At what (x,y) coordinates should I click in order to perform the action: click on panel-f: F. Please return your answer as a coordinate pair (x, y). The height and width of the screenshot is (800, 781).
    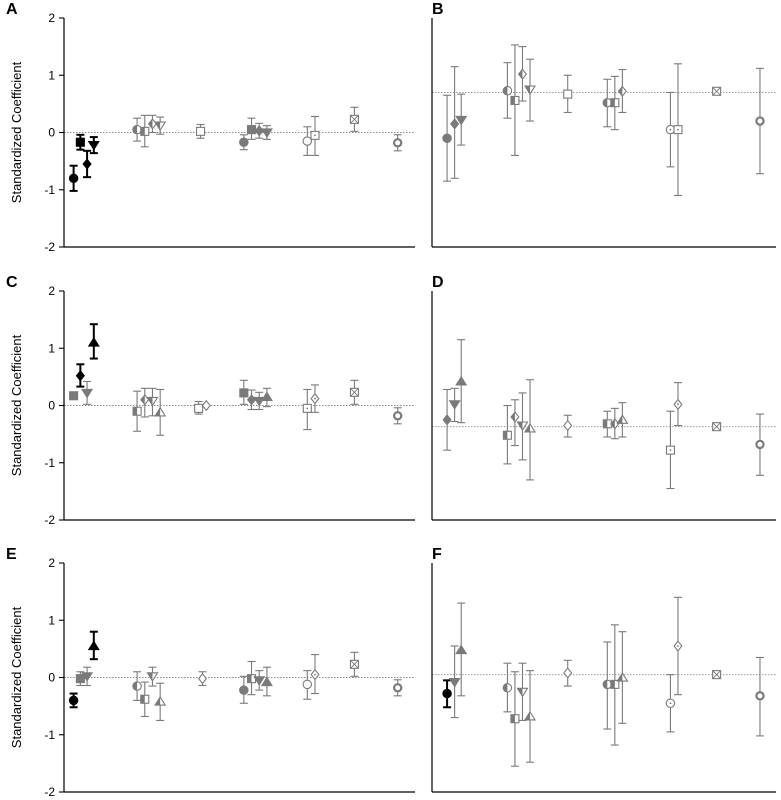
    Looking at the image, I should click on (603, 669).